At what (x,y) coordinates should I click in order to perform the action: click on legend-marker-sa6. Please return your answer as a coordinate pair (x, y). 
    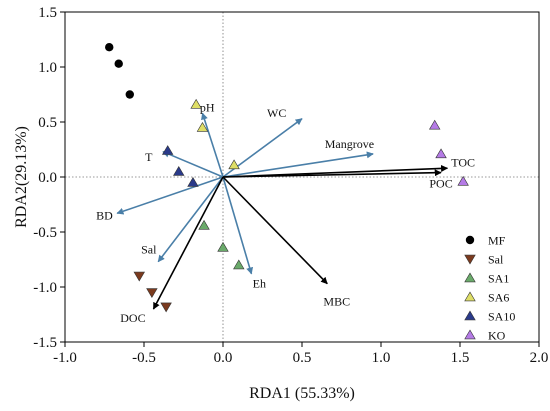
    Looking at the image, I should click on (470, 296).